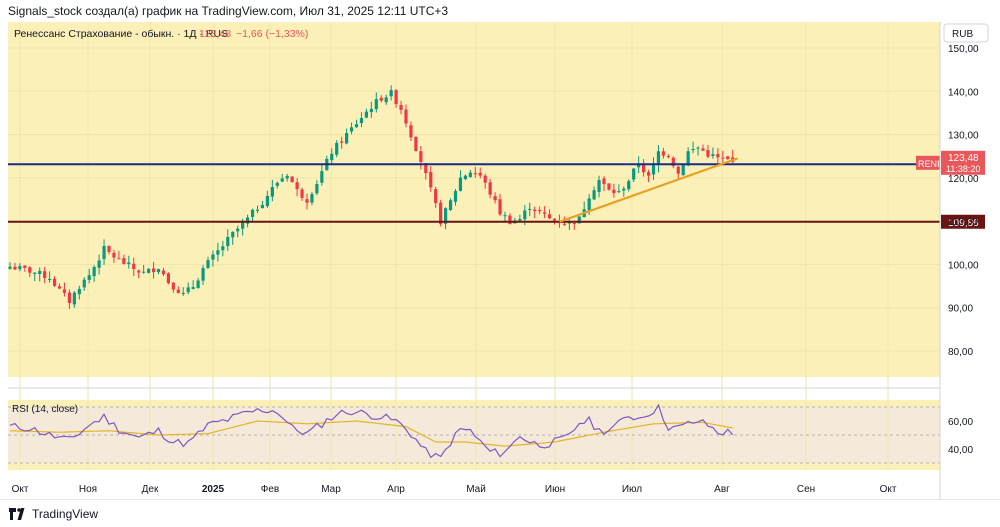 This screenshot has width=1000, height=527. What do you see at coordinates (270, 489) in the screenshot?
I see `time-tick-label: Фев` at bounding box center [270, 489].